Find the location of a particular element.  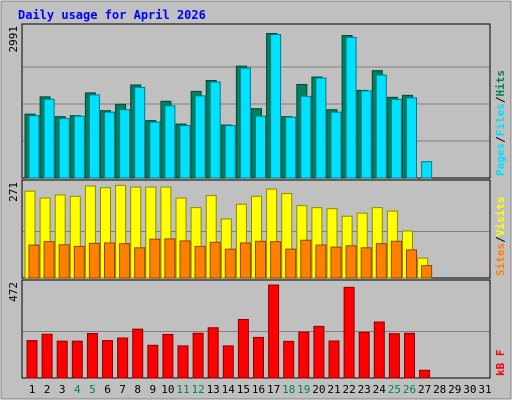

x-tick-label: 18 is located at coordinates (288, 389).